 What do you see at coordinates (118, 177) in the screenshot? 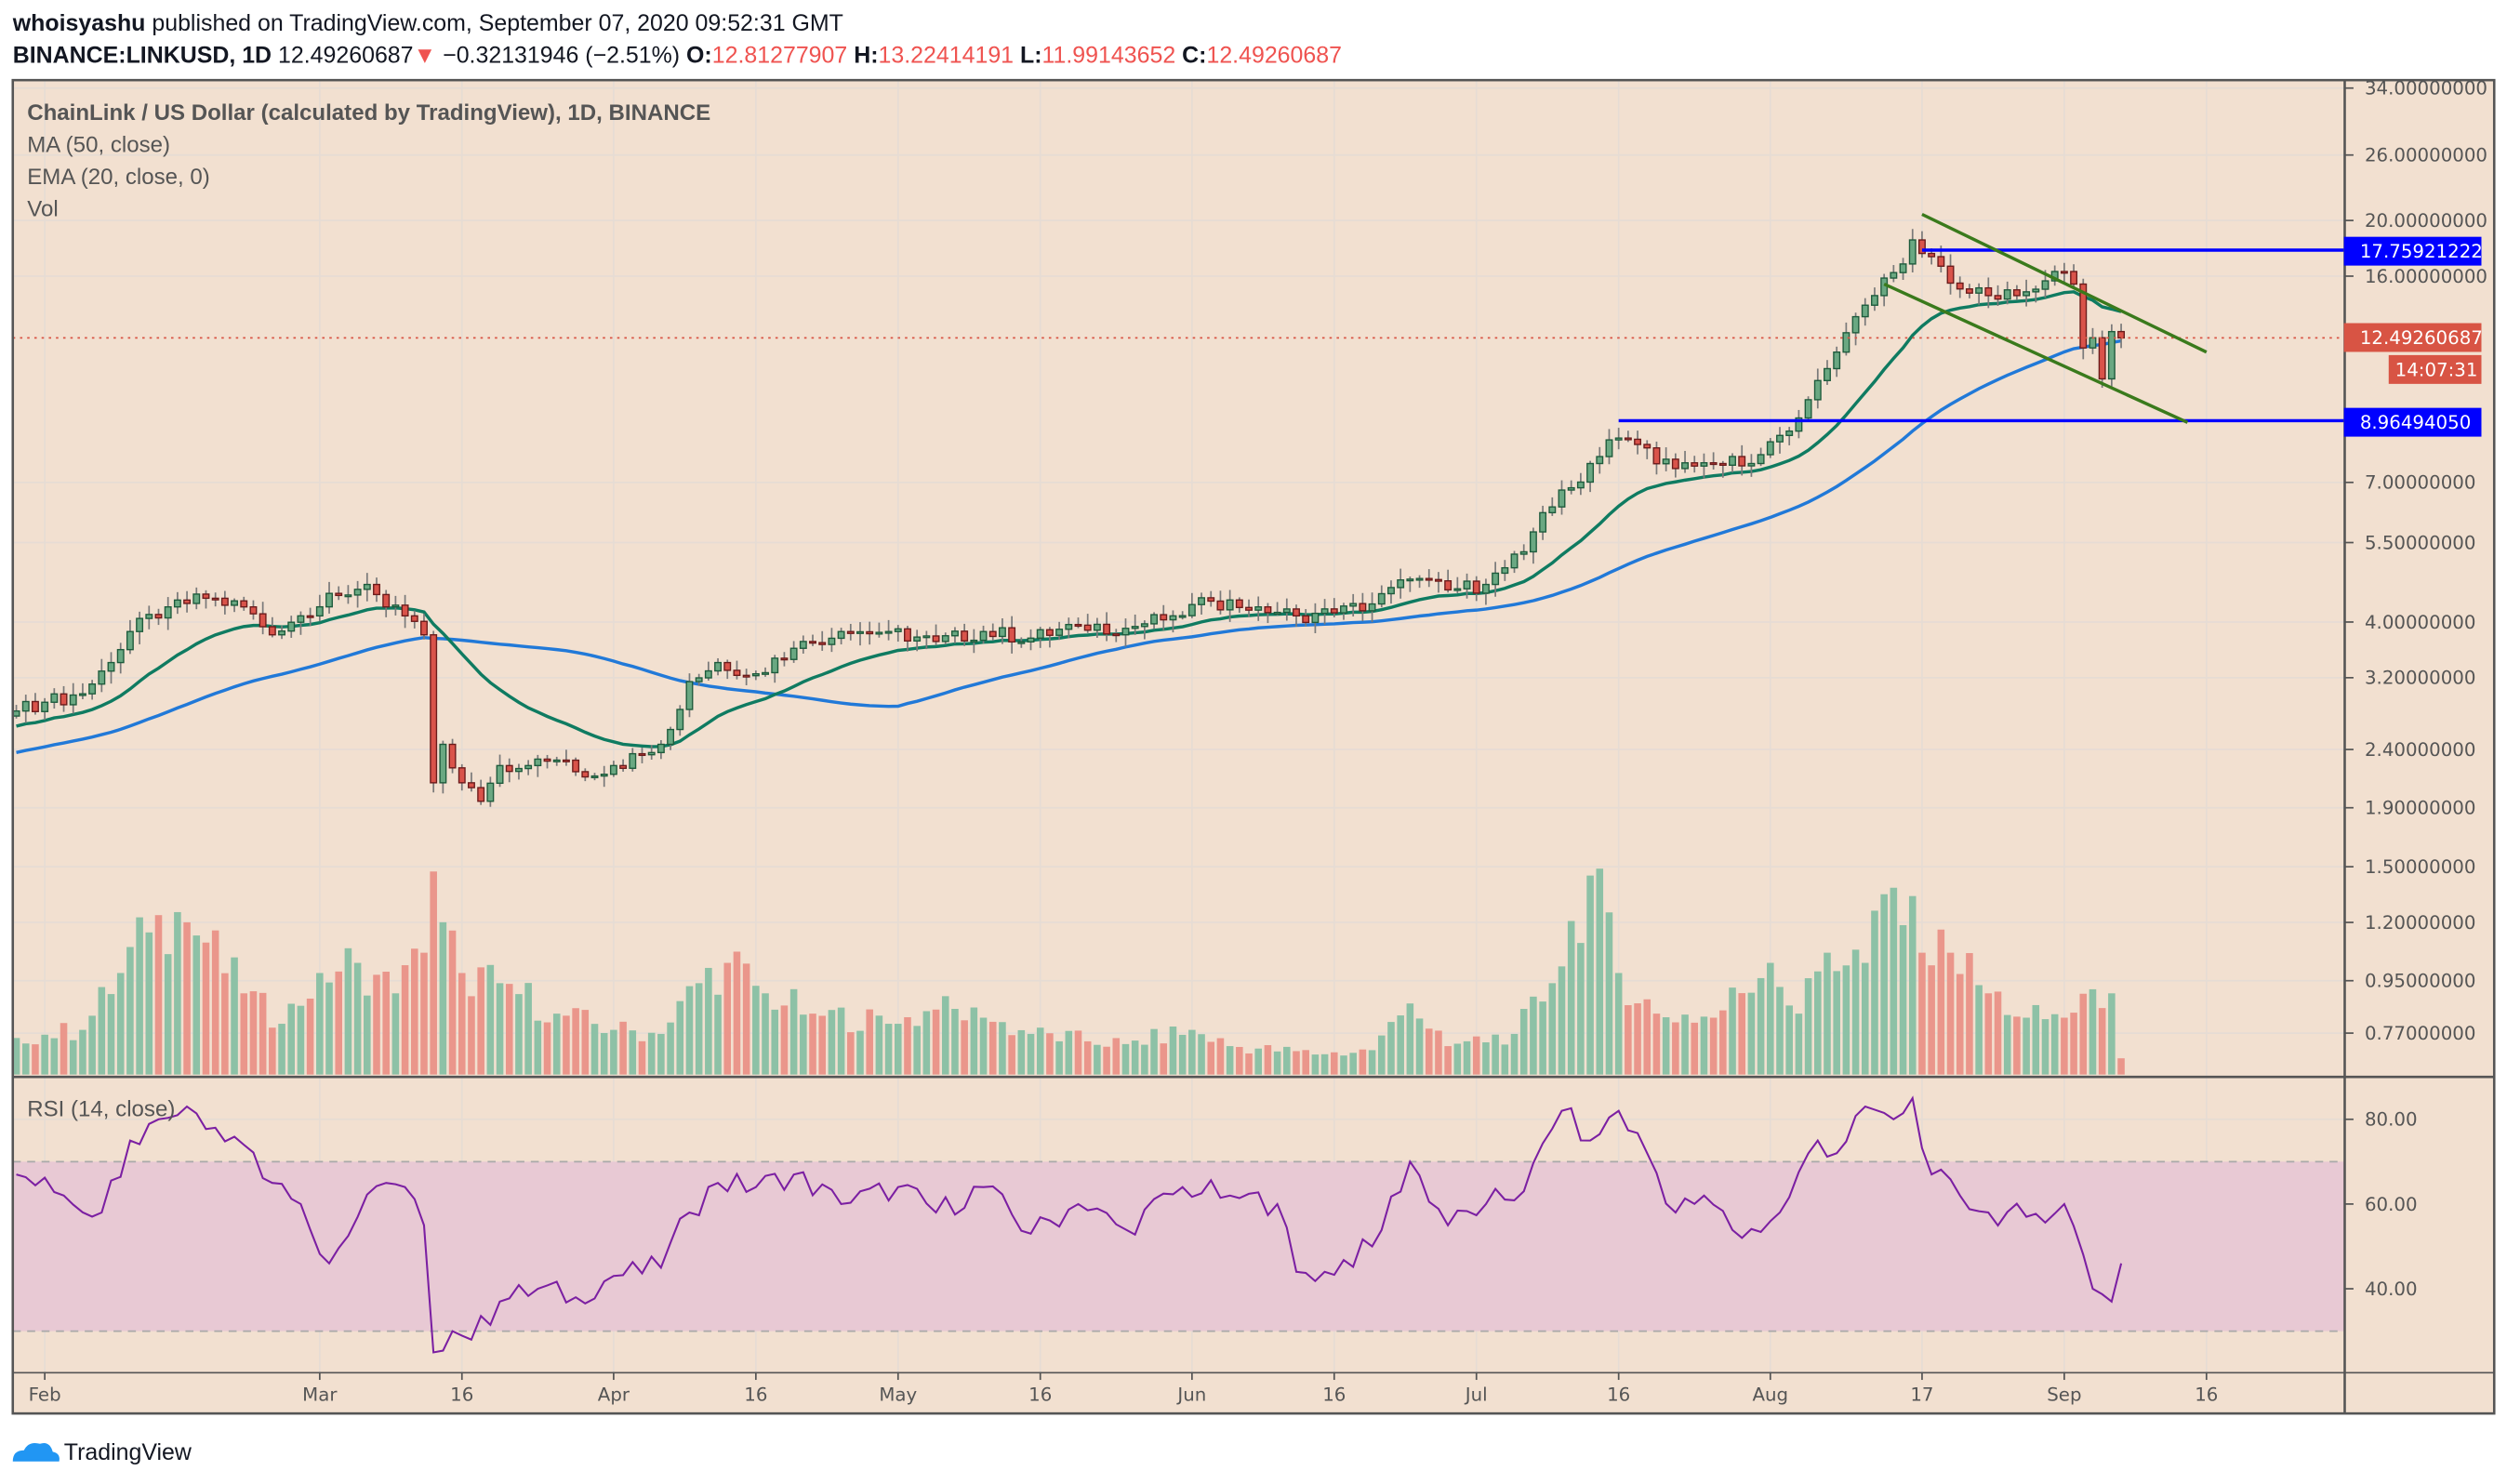
I see `legend-ema: EMA (20, close, 0)` at bounding box center [118, 177].